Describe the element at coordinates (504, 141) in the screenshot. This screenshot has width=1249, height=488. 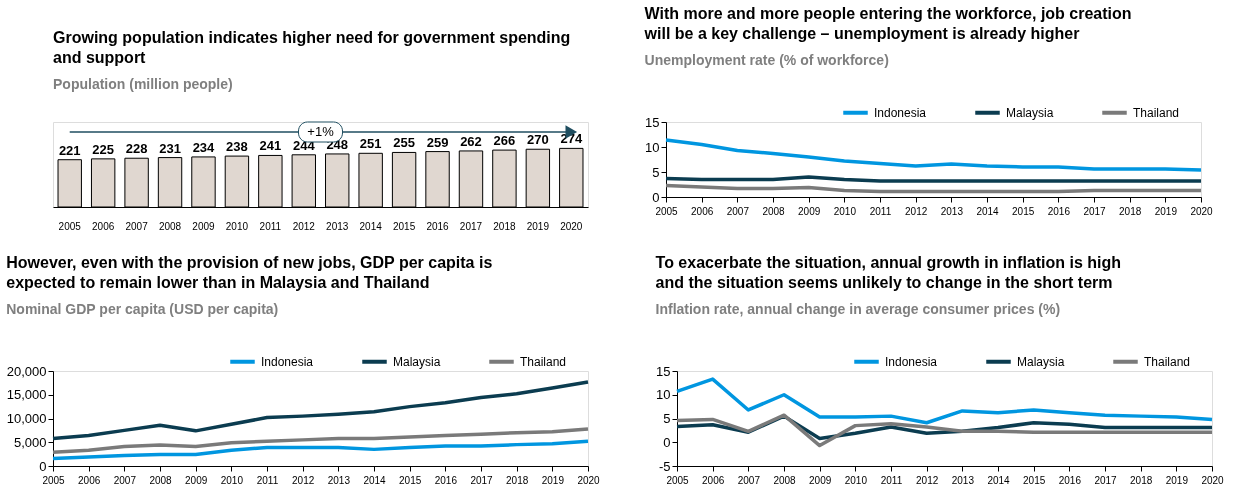
I see `data-label: 266` at that location.